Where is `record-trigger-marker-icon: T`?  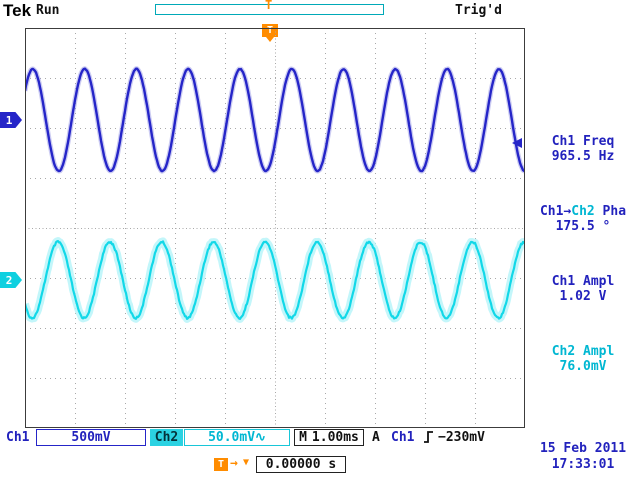 record-trigger-marker-icon: T is located at coordinates (269, 6).